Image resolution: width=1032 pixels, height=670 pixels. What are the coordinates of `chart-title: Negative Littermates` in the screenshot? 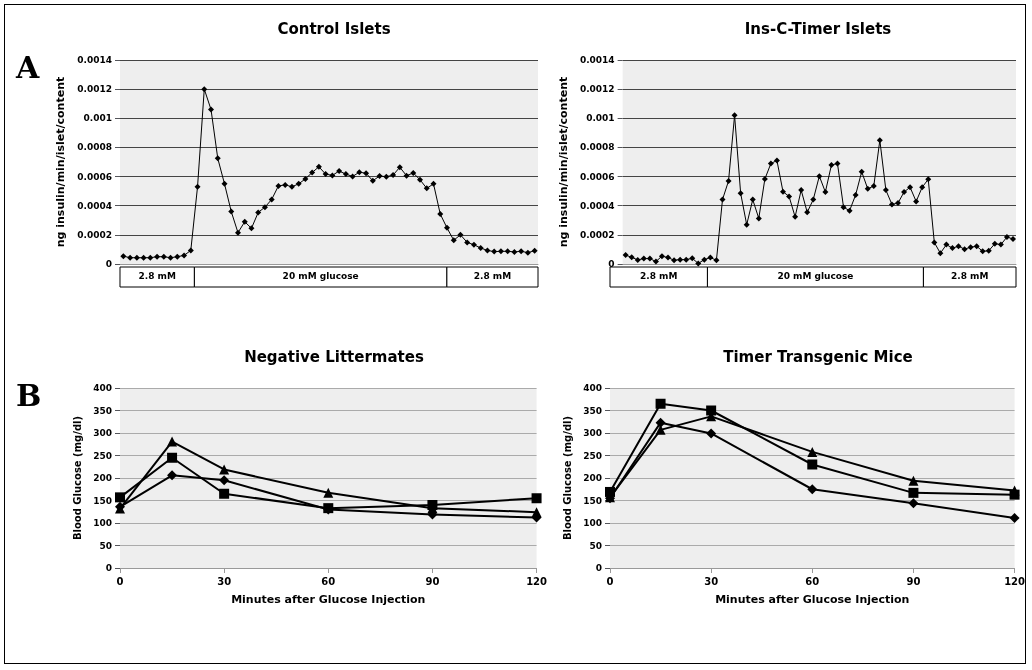 It's located at (334, 356).